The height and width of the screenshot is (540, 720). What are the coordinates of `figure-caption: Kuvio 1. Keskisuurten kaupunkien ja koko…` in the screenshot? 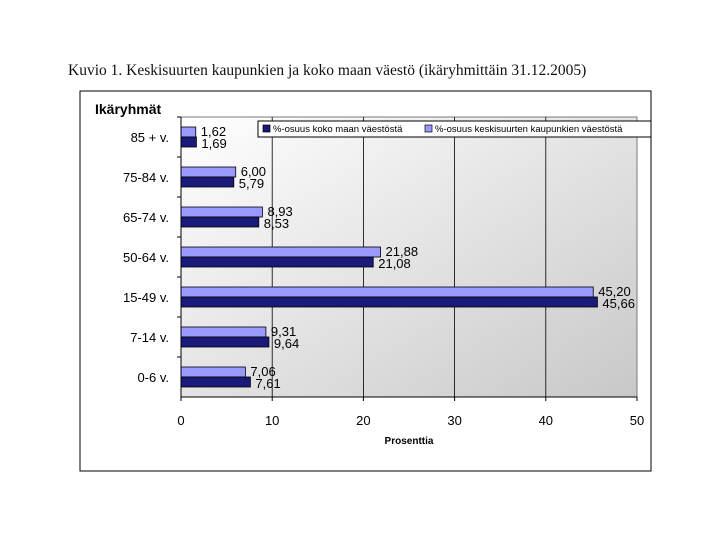 It's located at (327, 70).